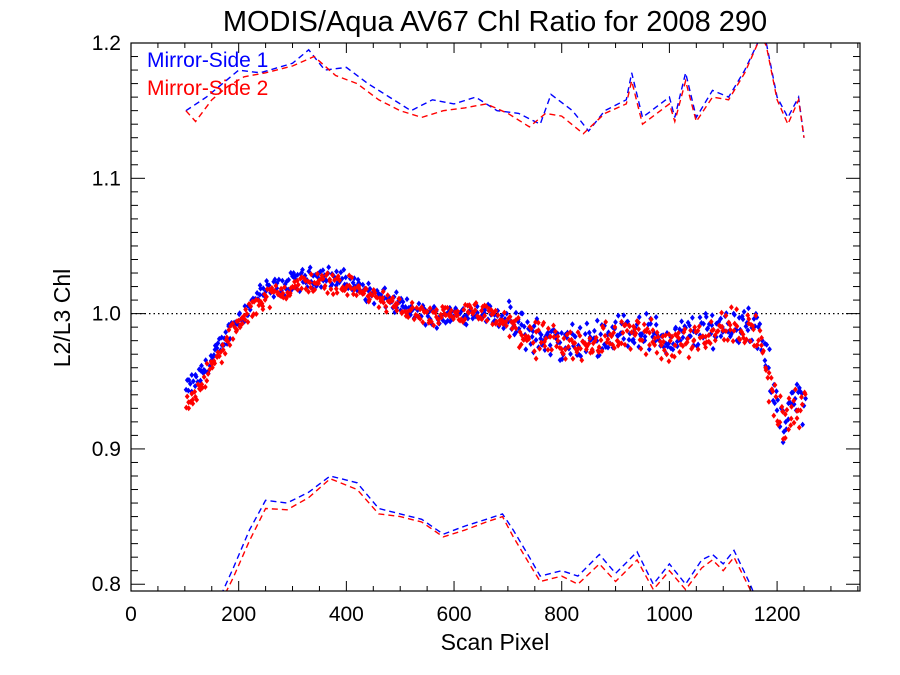  I want to click on y-tick-label: 1.2, so click(106, 43).